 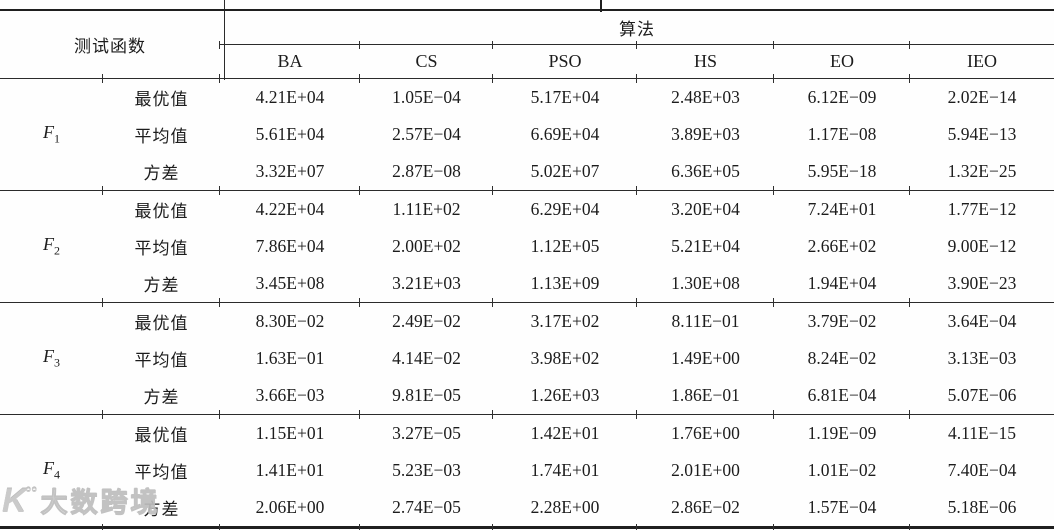 What do you see at coordinates (705, 207) in the screenshot?
I see `value-cell: 3.20E+04` at bounding box center [705, 207].